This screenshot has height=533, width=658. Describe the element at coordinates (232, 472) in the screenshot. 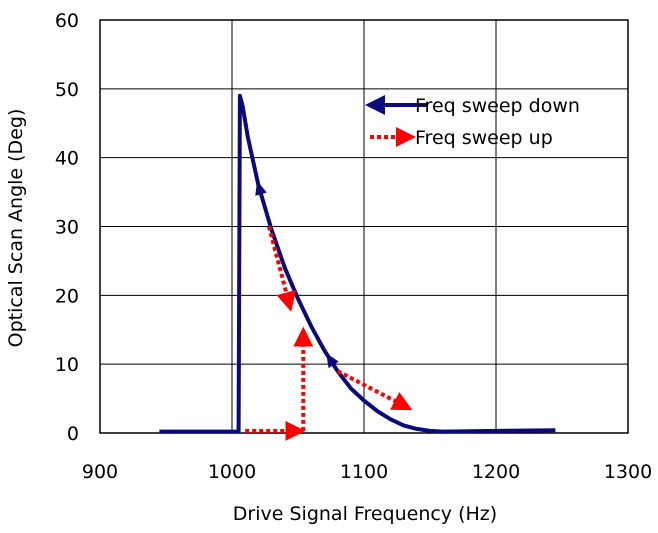

I see `x-tick-label: 1000` at that location.